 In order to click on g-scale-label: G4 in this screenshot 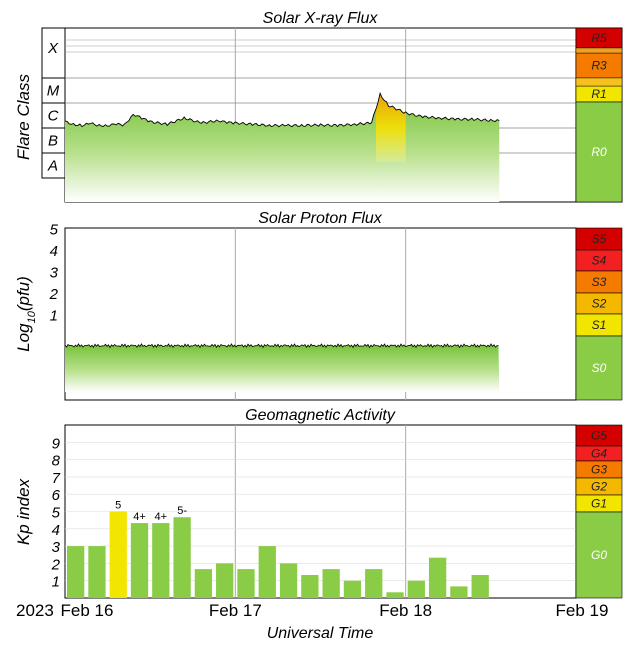, I will do `click(599, 454)`.